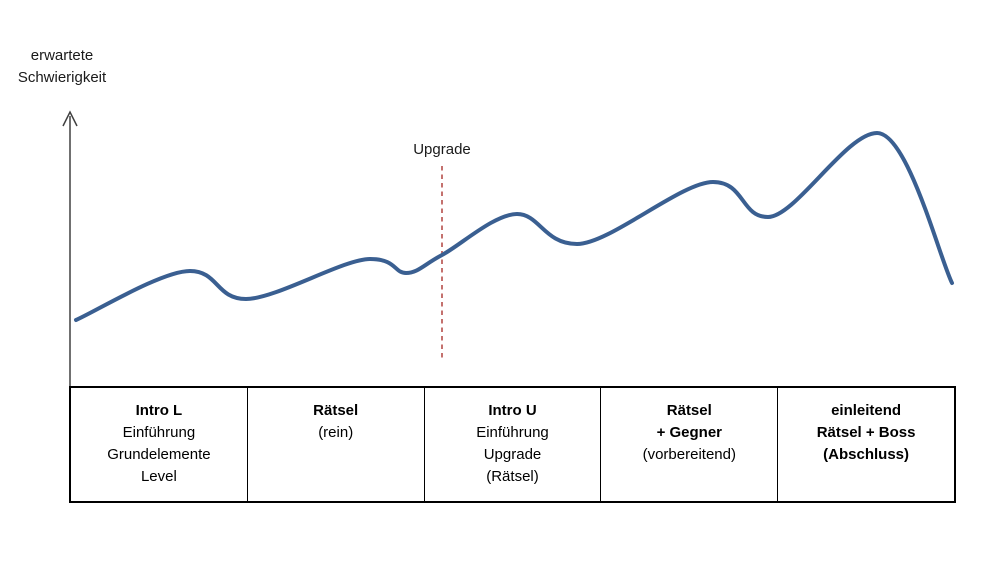 The image size is (1002, 564). What do you see at coordinates (865, 444) in the screenshot?
I see `phase-cell-5: einleitend Rätsel + Boss (Abschluss)` at bounding box center [865, 444].